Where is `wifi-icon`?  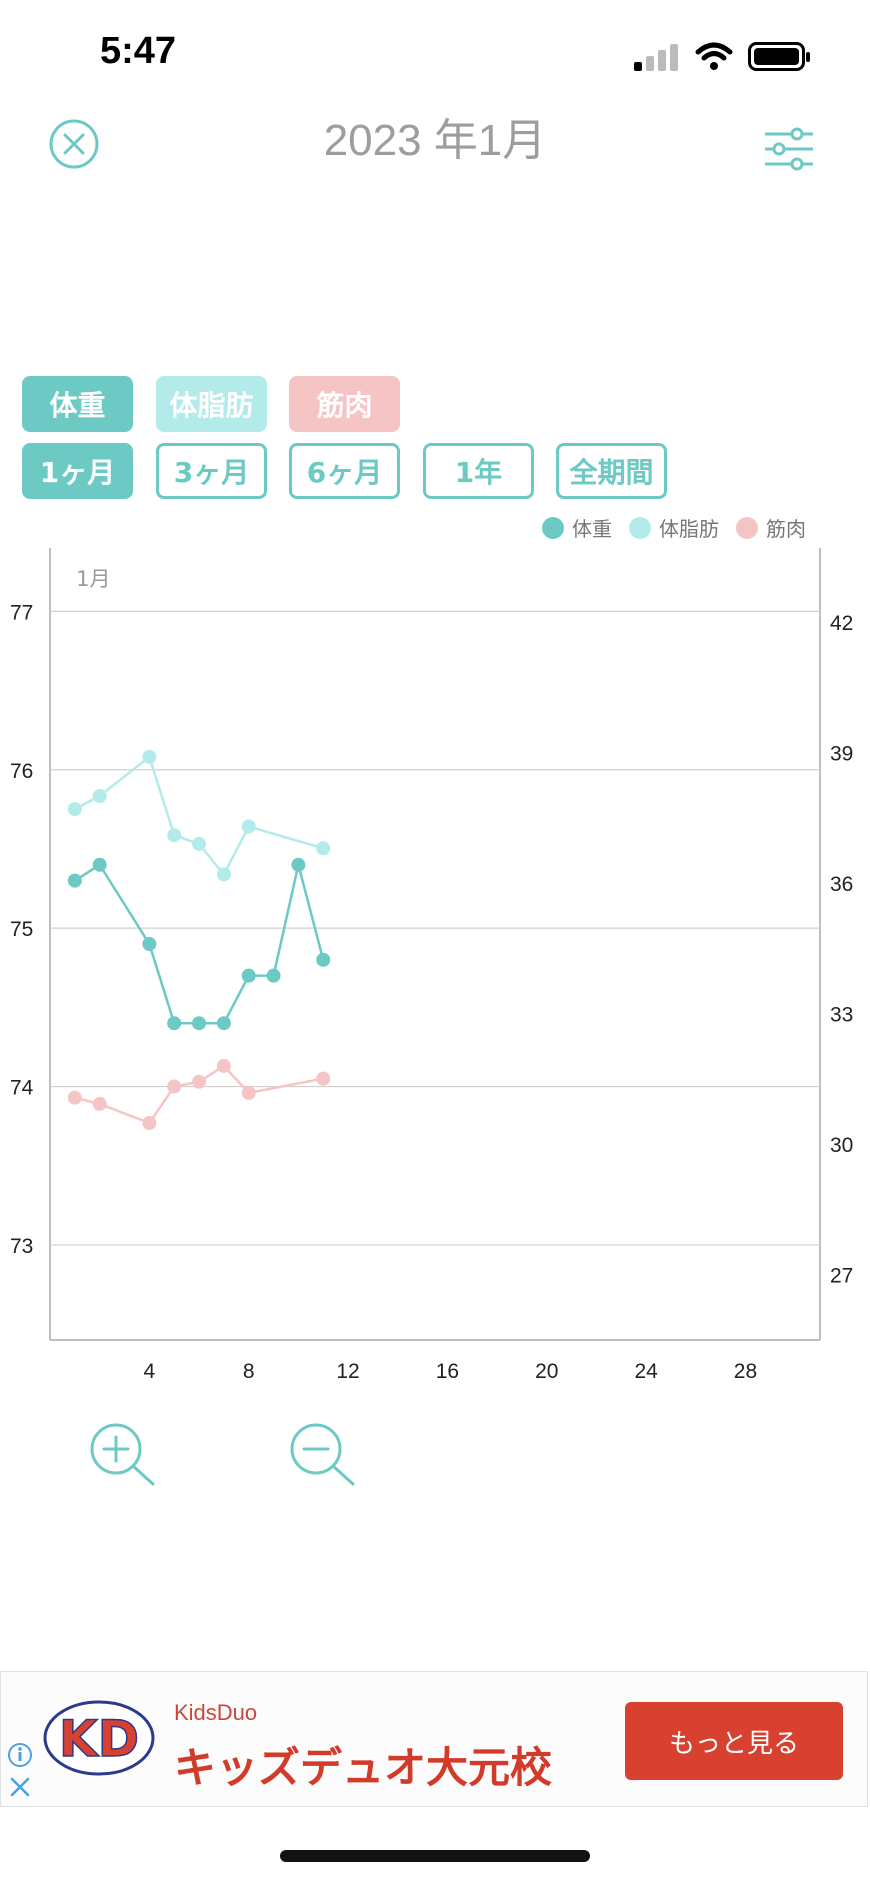 wifi-icon is located at coordinates (714, 56).